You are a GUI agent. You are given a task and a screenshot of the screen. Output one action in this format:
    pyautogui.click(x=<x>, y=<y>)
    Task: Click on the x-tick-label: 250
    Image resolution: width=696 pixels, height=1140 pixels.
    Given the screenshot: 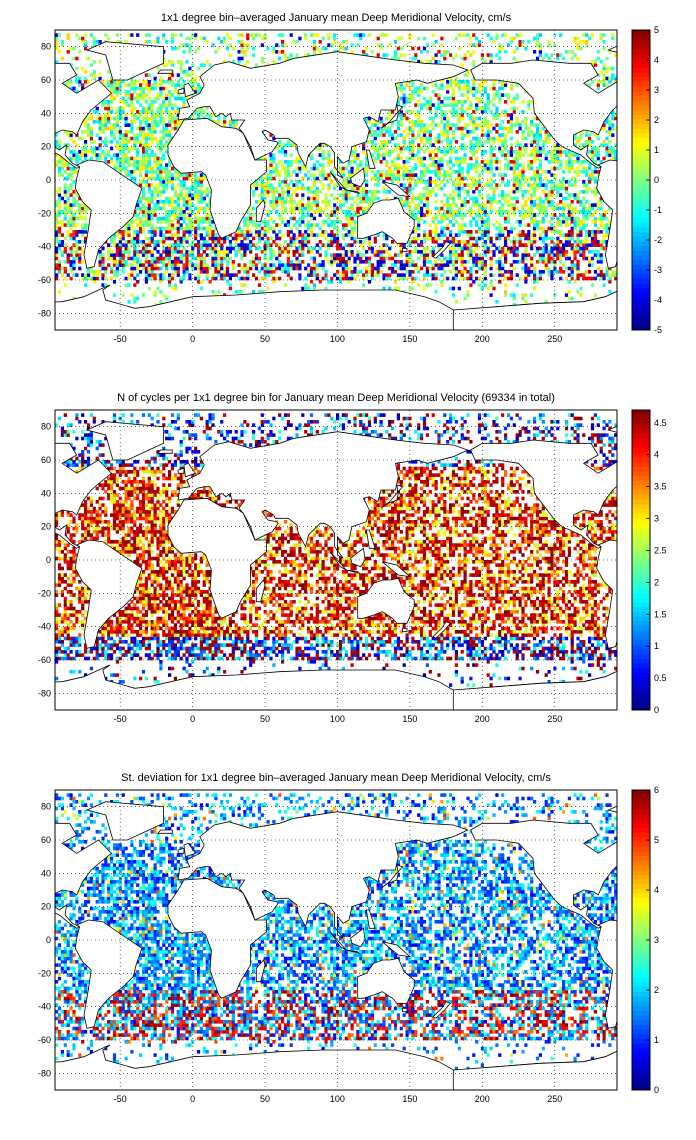 What is the action you would take?
    pyautogui.click(x=554, y=719)
    